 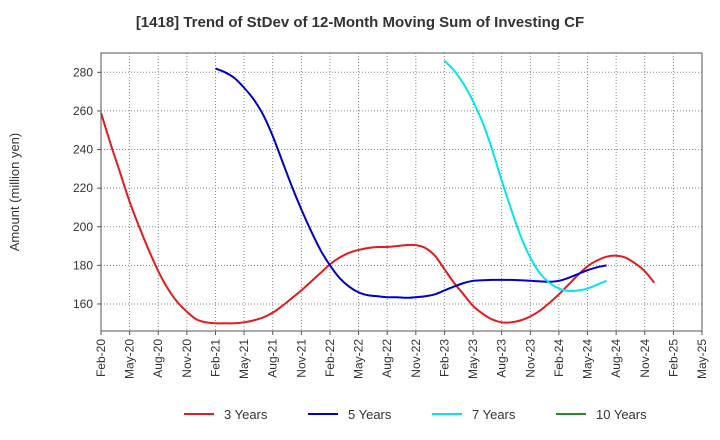 What do you see at coordinates (158, 358) in the screenshot?
I see `x-tick-label: Aug-20` at bounding box center [158, 358].